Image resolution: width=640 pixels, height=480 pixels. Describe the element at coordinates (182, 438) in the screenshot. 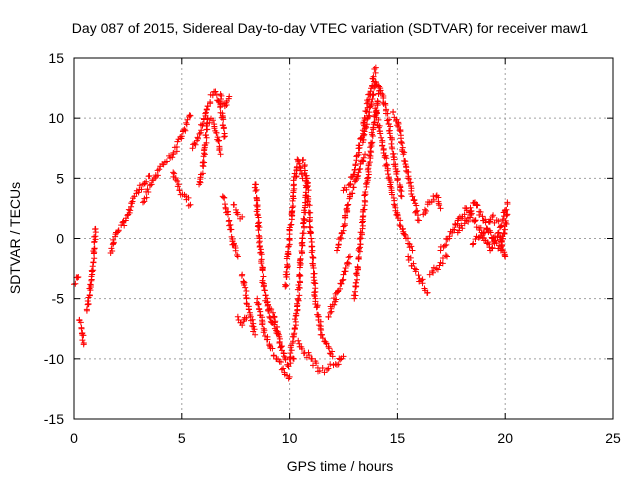

I see `x-tick-label: 5` at that location.